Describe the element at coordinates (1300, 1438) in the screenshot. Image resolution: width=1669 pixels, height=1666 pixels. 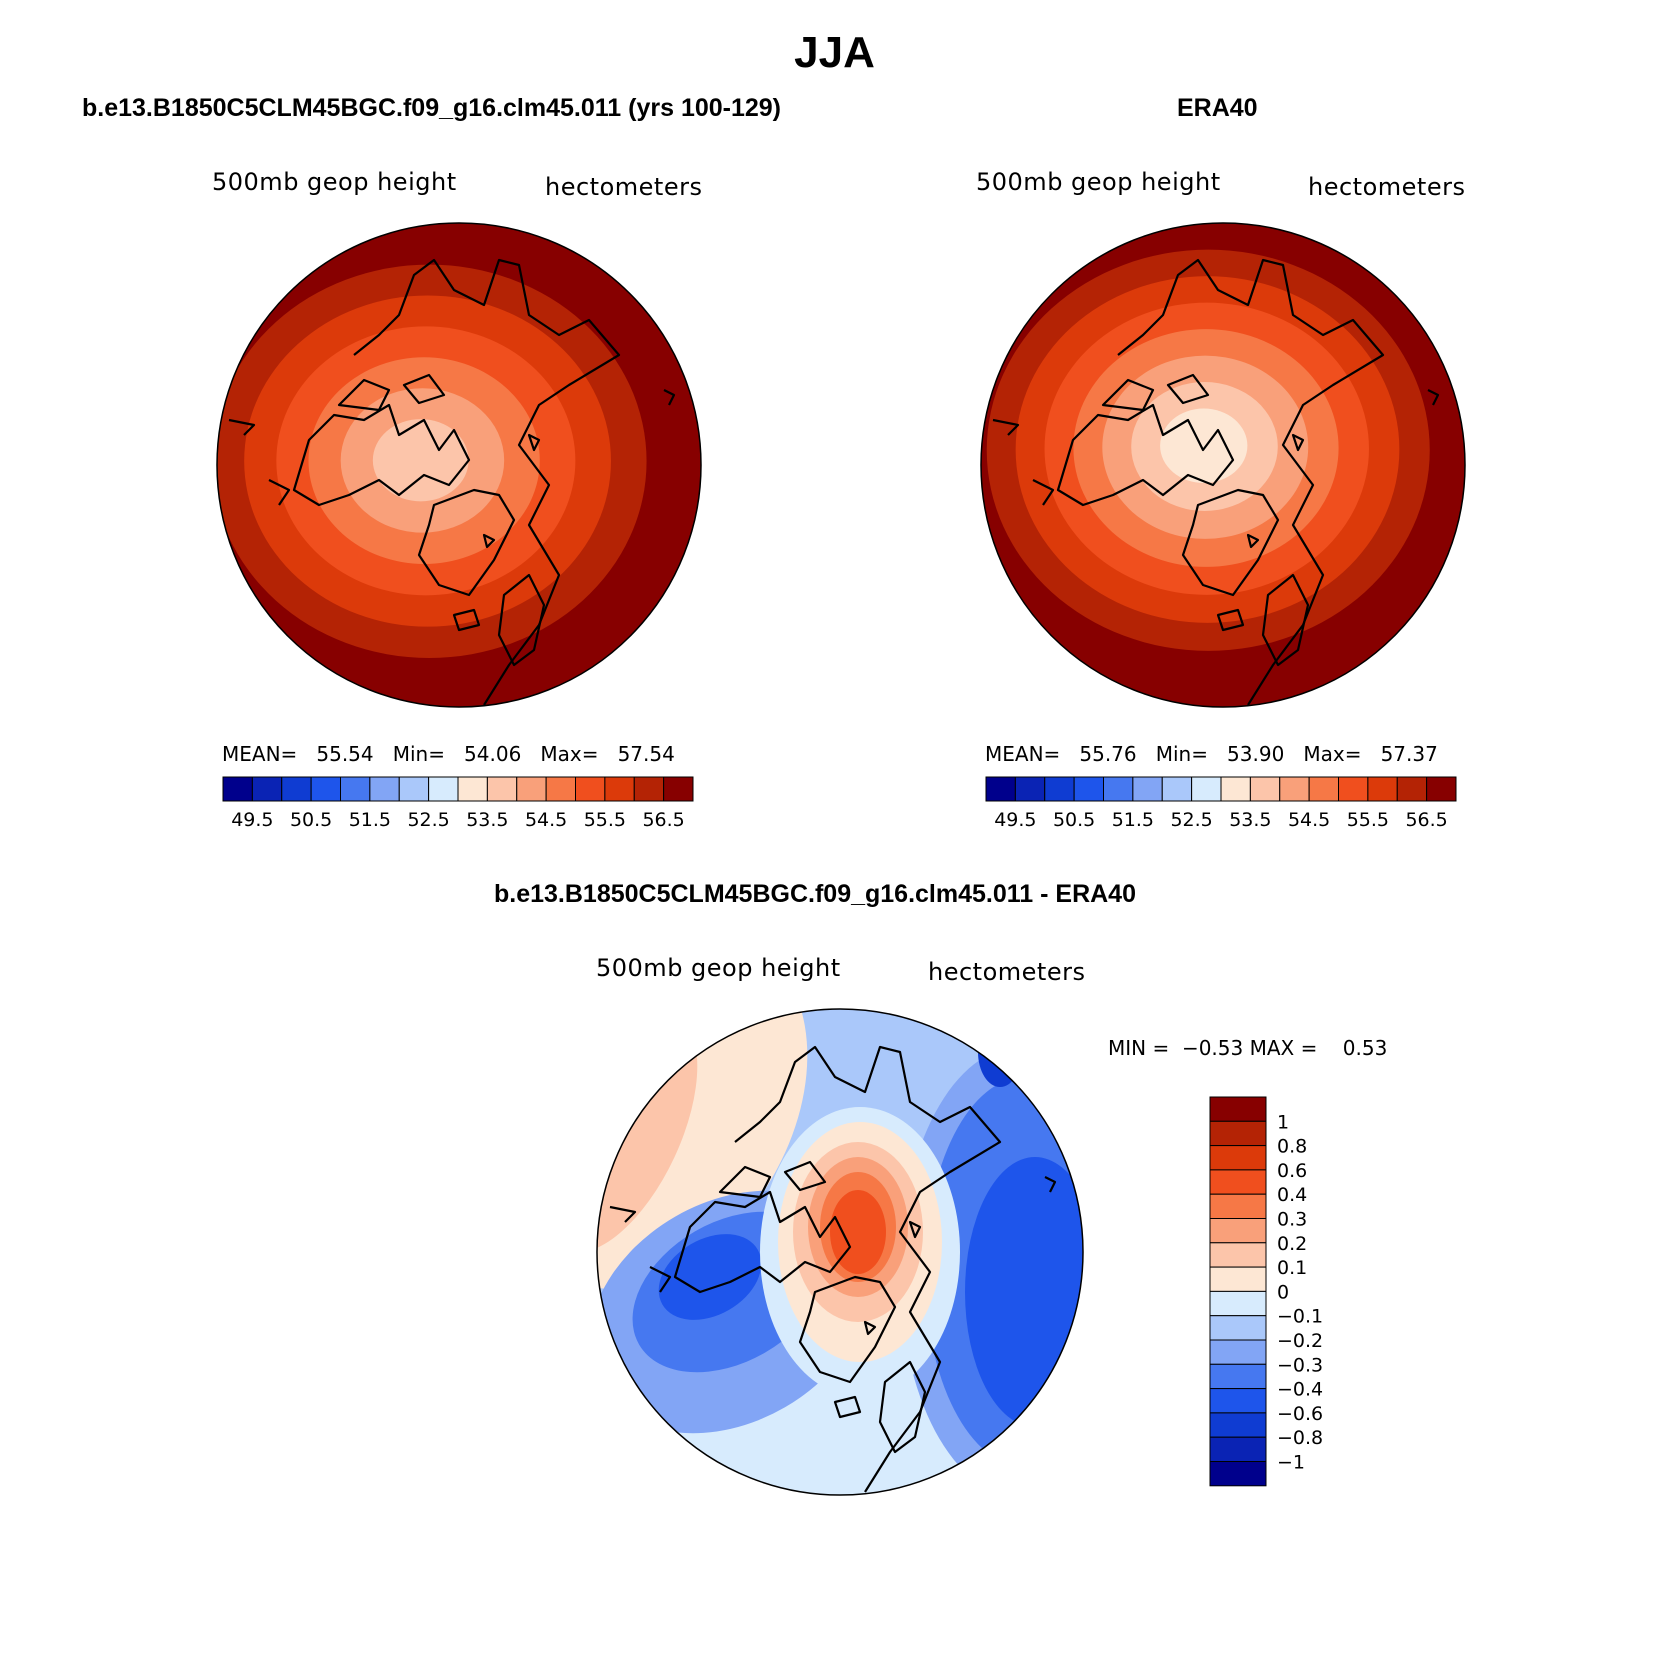
I see `diff-colorbar-label: −0.8` at that location.